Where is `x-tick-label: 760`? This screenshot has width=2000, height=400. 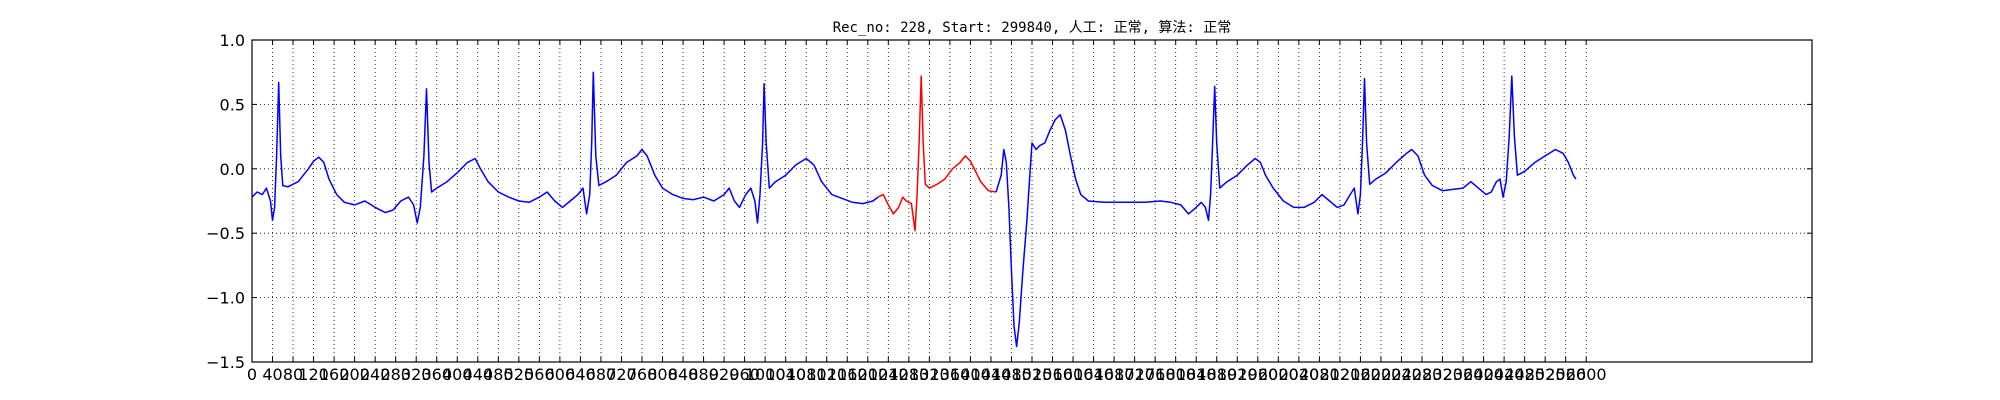
x-tick-label: 760 is located at coordinates (642, 374).